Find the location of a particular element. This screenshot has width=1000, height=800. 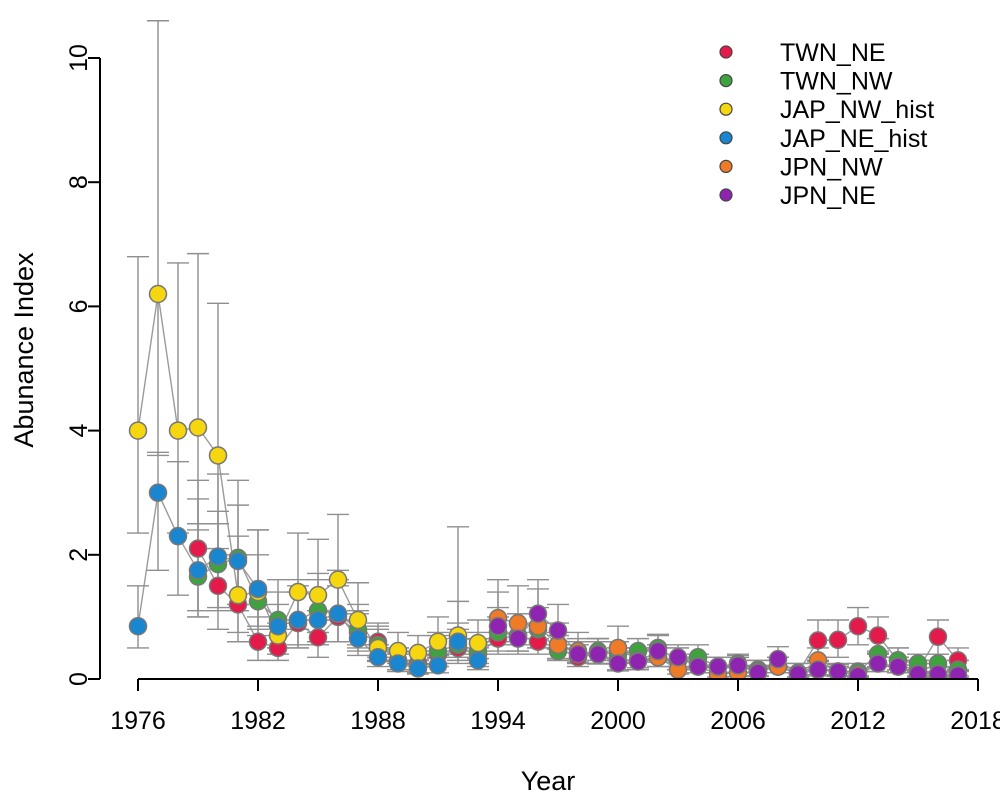

y-tick-label: 10 is located at coordinates (79, 58).